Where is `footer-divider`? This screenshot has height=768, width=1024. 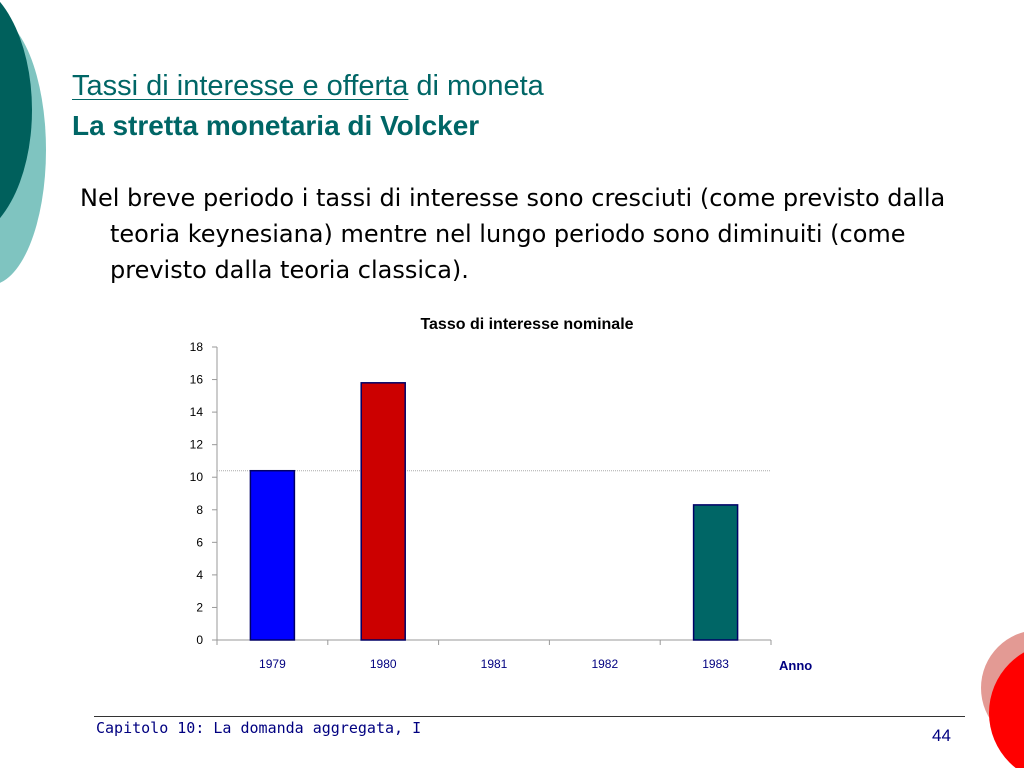 footer-divider is located at coordinates (529, 716).